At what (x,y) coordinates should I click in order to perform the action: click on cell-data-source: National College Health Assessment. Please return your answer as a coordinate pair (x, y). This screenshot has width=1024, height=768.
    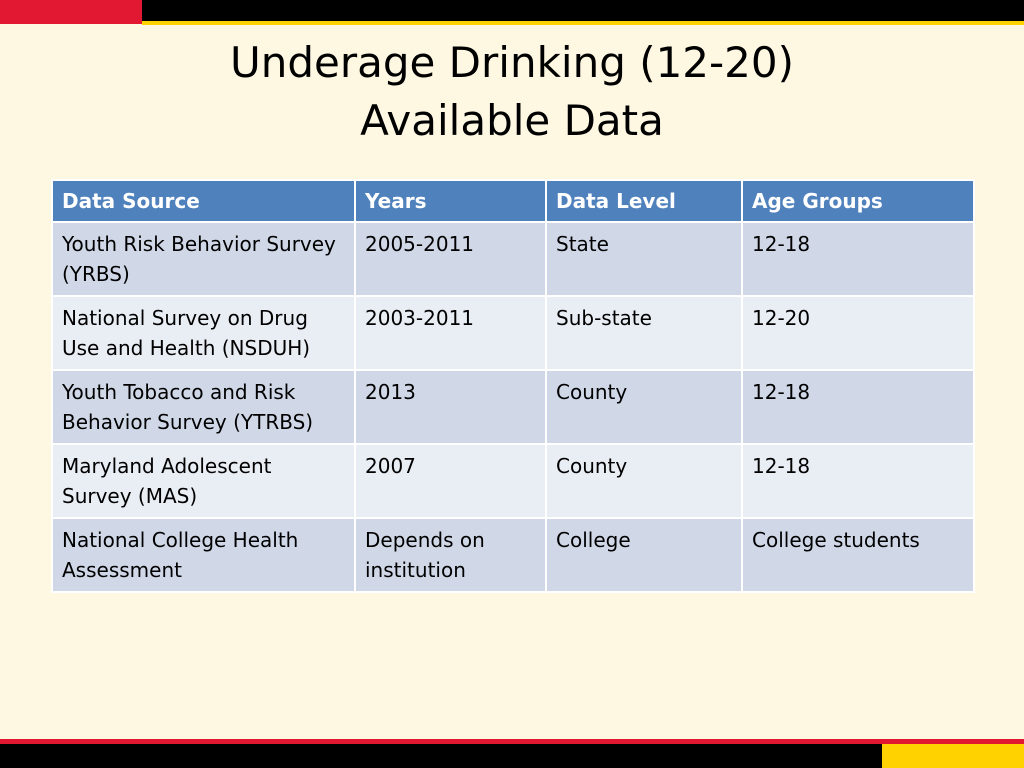
    Looking at the image, I should click on (203, 555).